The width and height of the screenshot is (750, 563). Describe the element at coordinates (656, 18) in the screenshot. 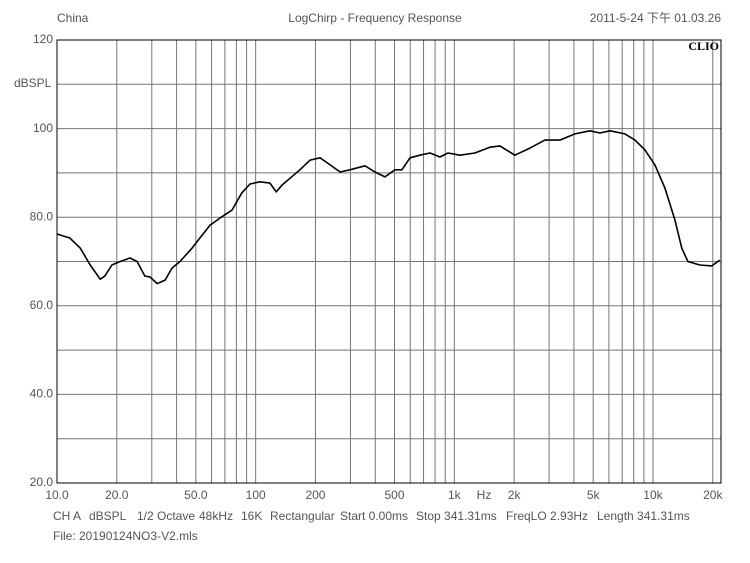

I see `header-right: 2011-5-24 下午 01.03.26` at that location.